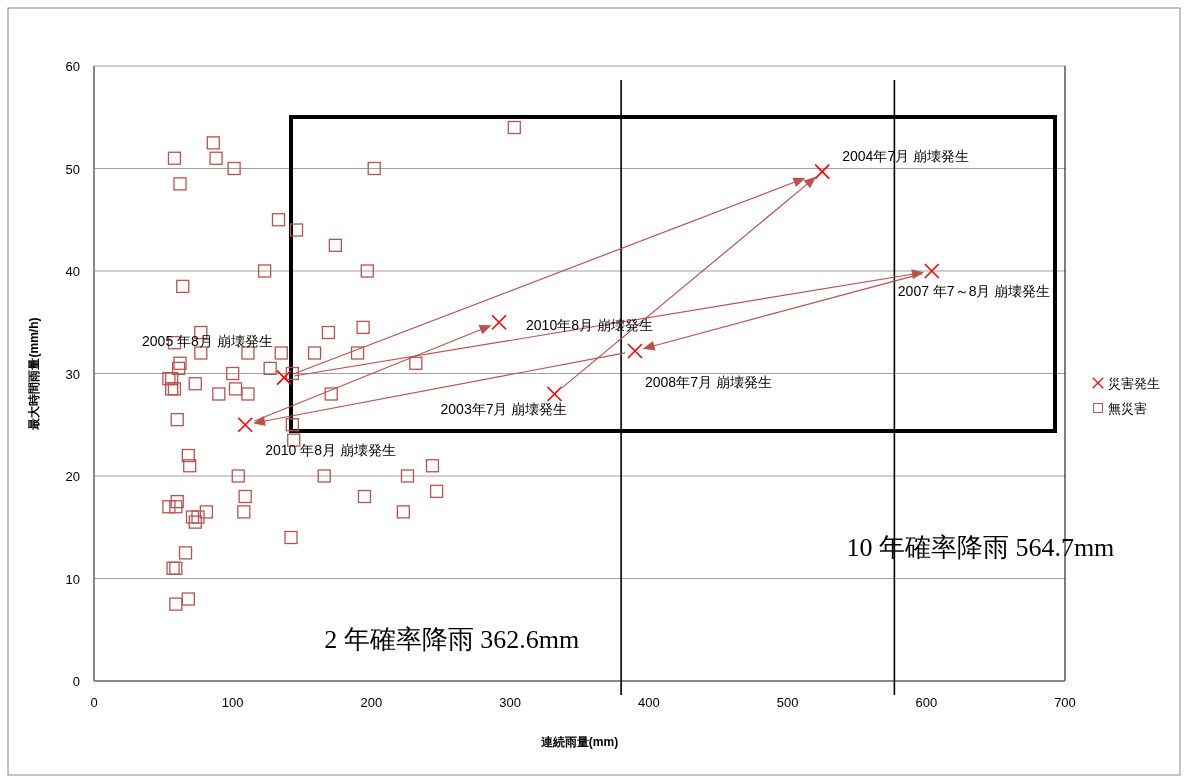  I want to click on legend-label: 災害発生, so click(1134, 383).